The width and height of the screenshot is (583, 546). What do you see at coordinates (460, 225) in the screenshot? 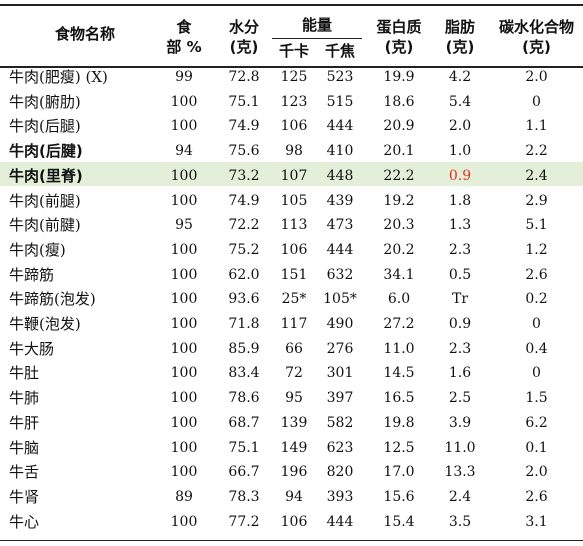
I see `cell-fat: 1.3` at bounding box center [460, 225].